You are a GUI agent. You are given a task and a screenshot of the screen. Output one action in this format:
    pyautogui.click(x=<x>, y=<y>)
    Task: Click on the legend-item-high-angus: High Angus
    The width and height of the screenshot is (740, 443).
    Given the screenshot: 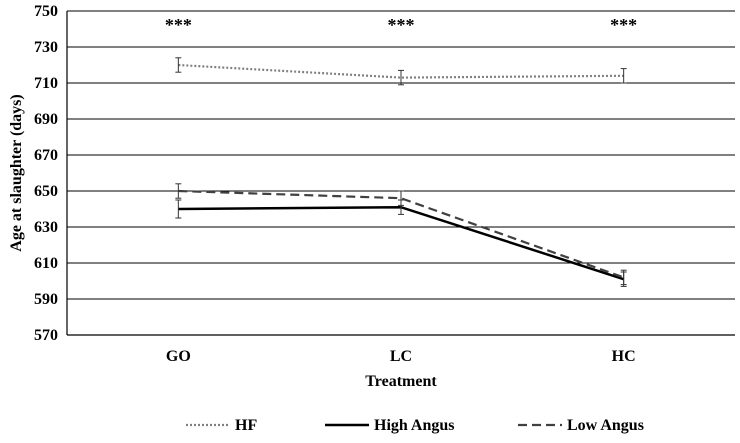 What is the action you would take?
    pyautogui.click(x=389, y=425)
    